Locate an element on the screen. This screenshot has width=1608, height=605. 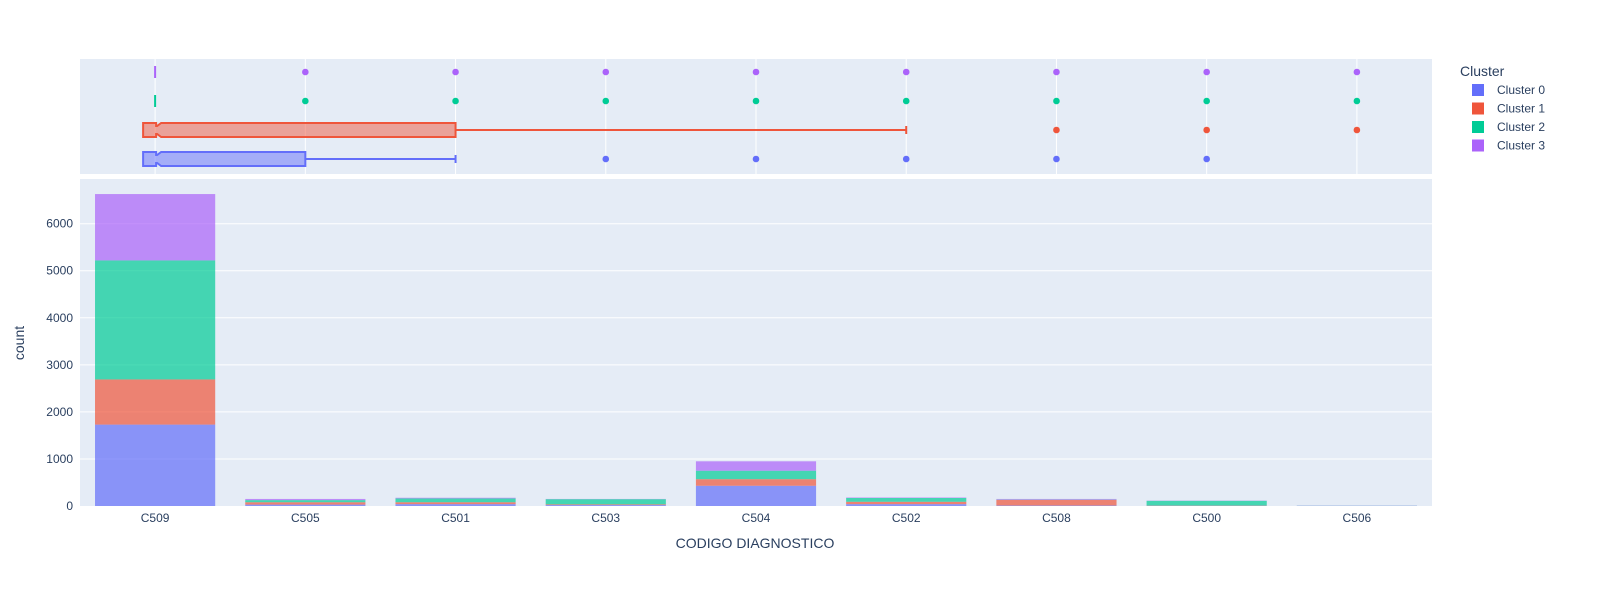
y-tick-label: 4000 is located at coordinates (59, 318).